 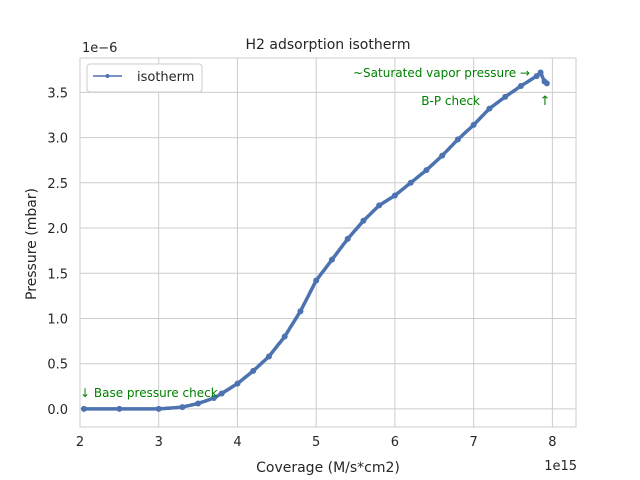 I want to click on x-tick-label: 5, so click(x=316, y=442).